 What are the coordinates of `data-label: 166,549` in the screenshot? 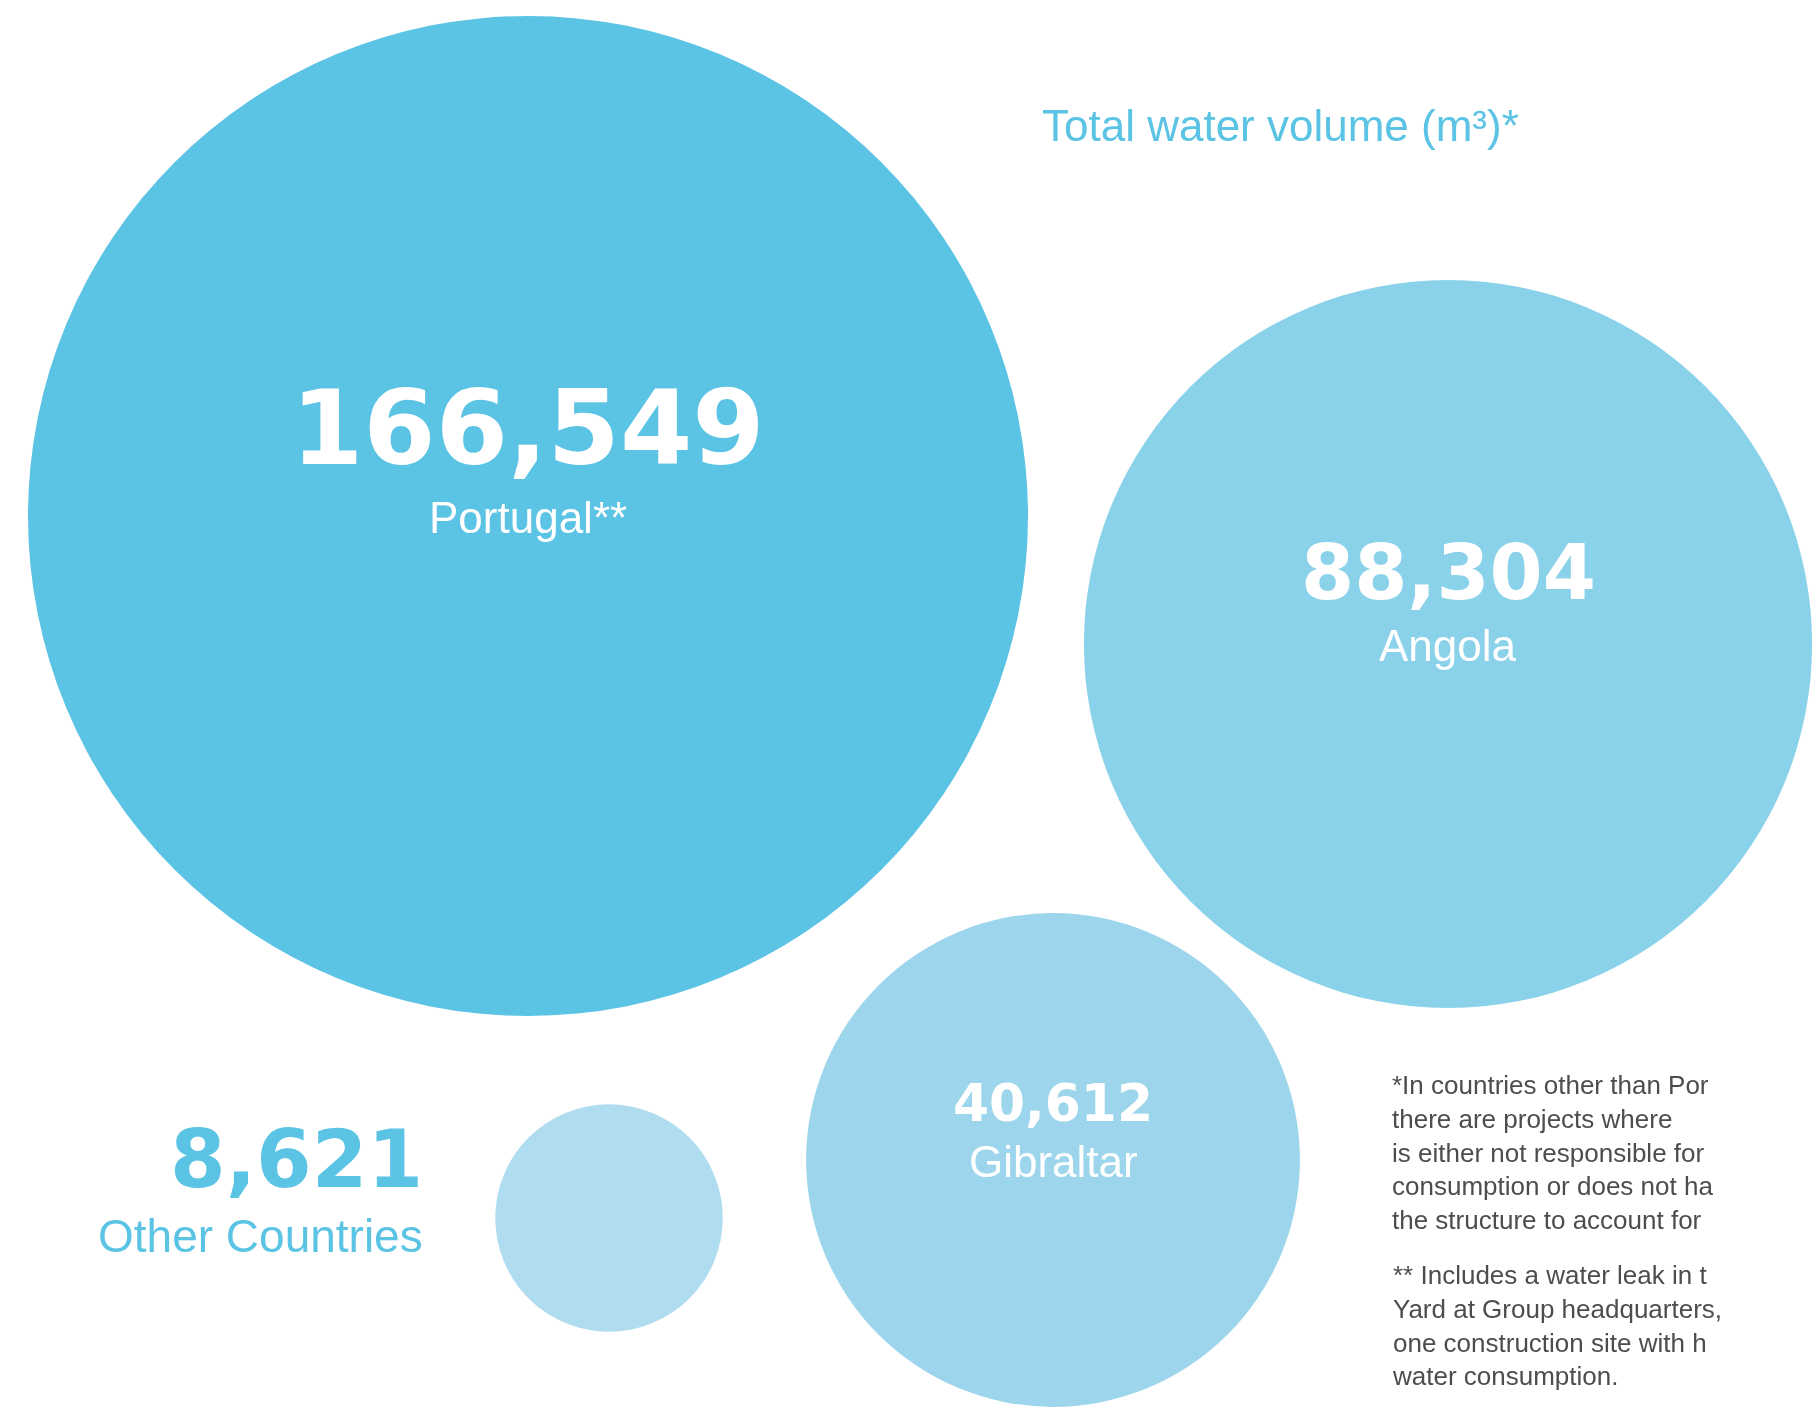 It's located at (528, 428).